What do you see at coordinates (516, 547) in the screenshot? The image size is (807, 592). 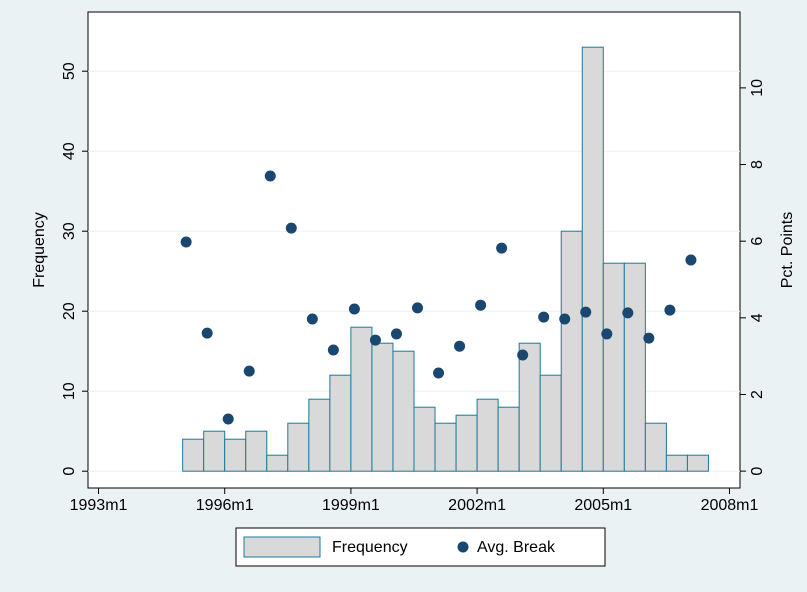 I see `legend-label: Avg. Break` at bounding box center [516, 547].